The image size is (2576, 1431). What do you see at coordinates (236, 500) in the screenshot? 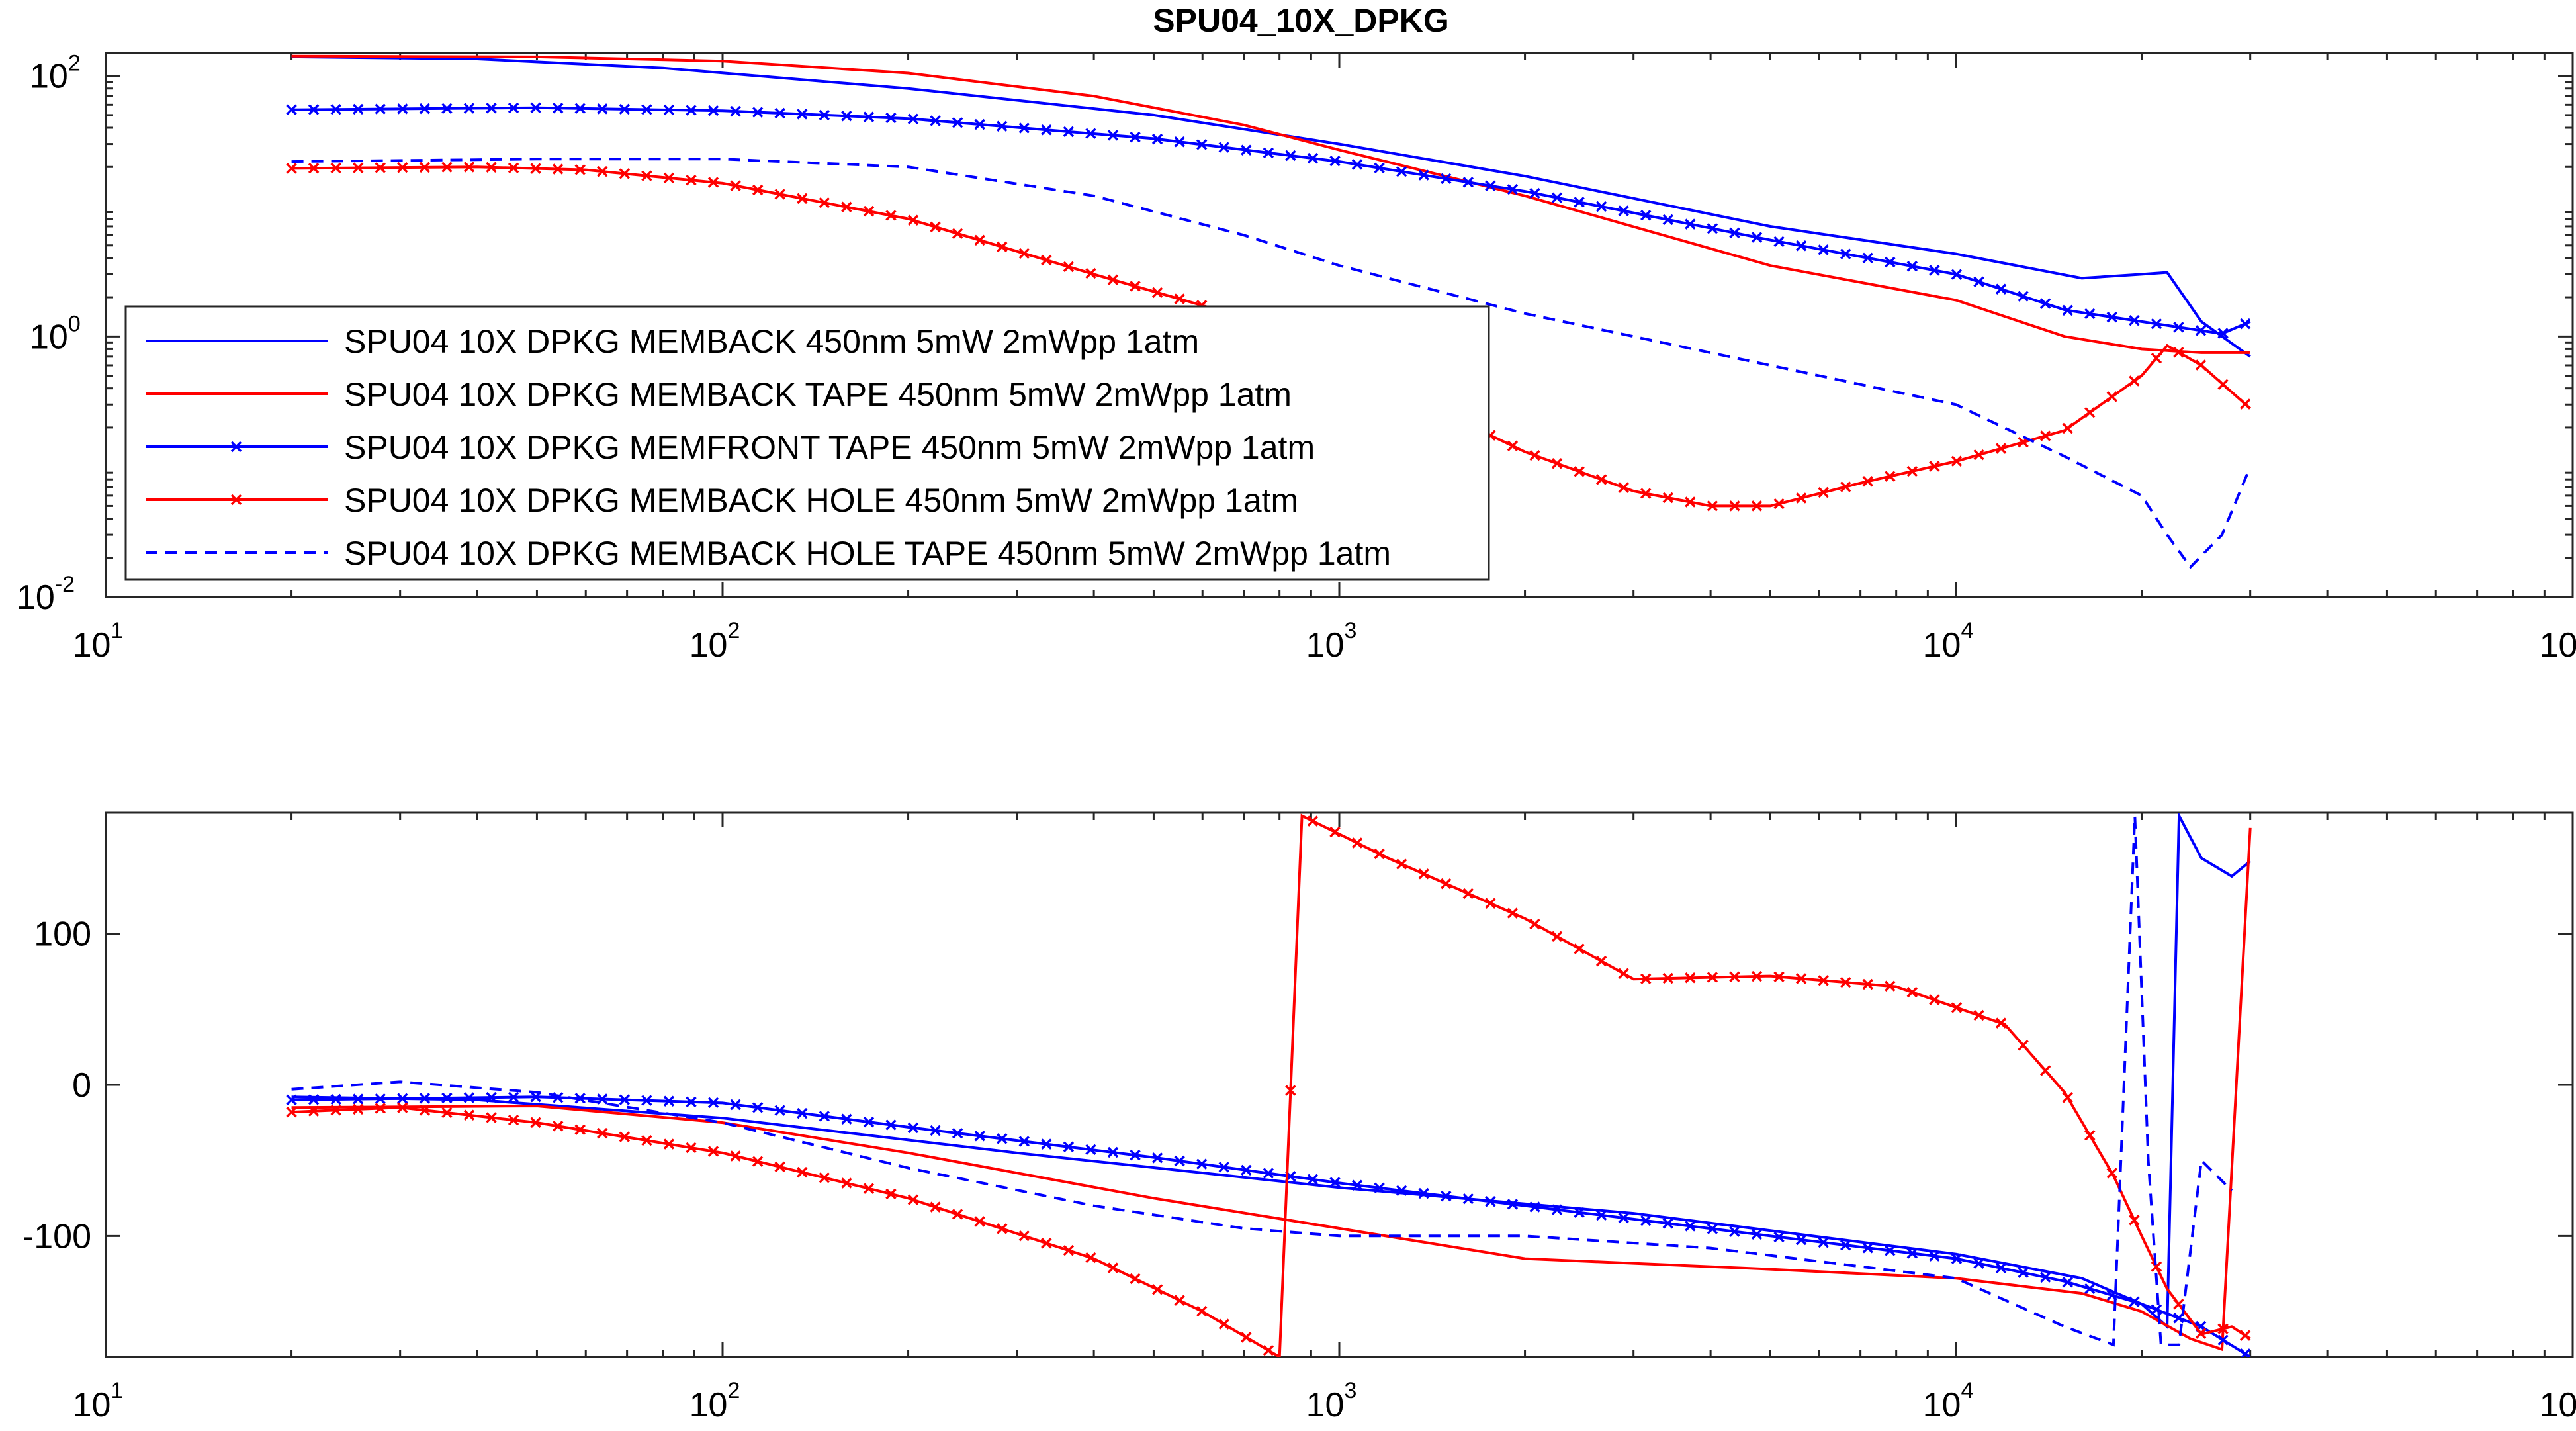
I see `legend-marker` at bounding box center [236, 500].